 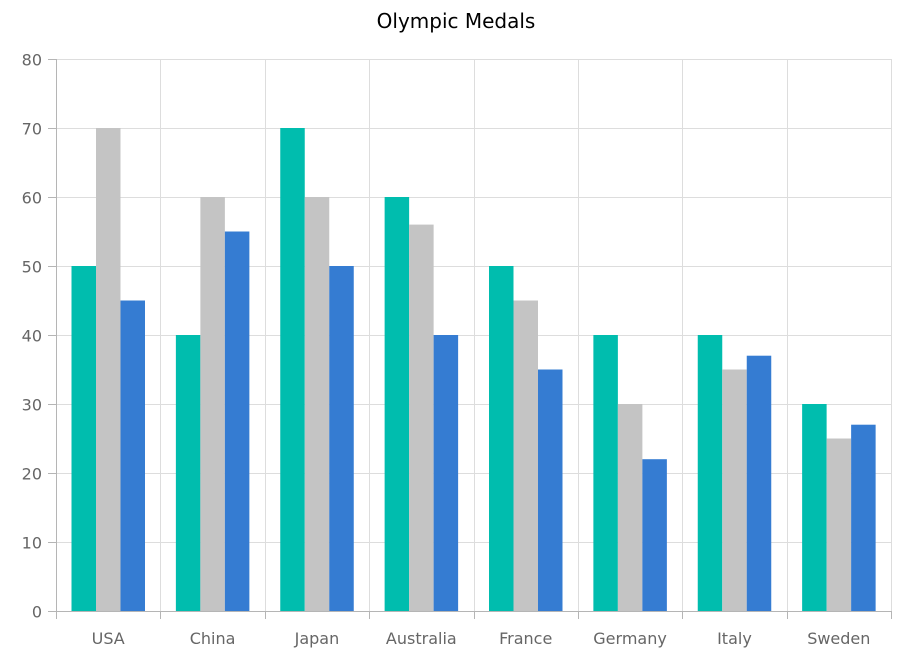 I want to click on x-tick-label: Australia, so click(x=421, y=638).